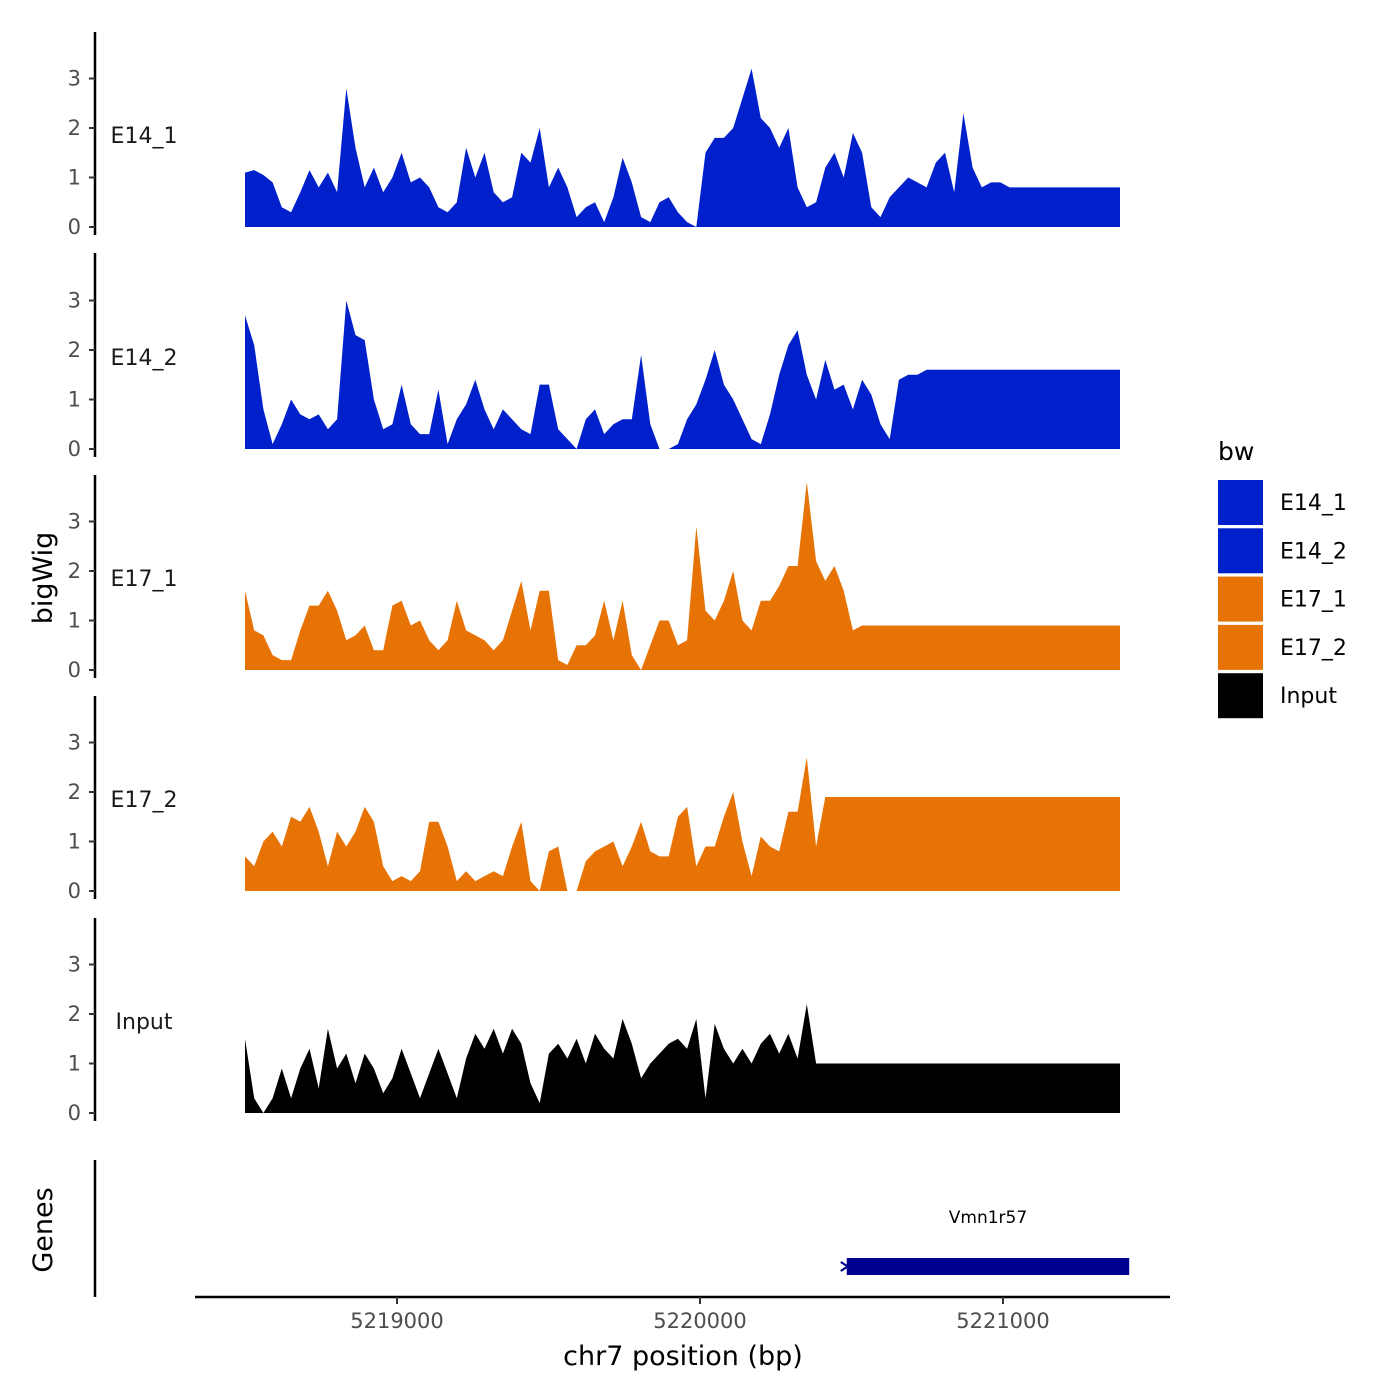 The image size is (1400, 1400). What do you see at coordinates (1313, 503) in the screenshot?
I see `legend-label: E14_1` at bounding box center [1313, 503].